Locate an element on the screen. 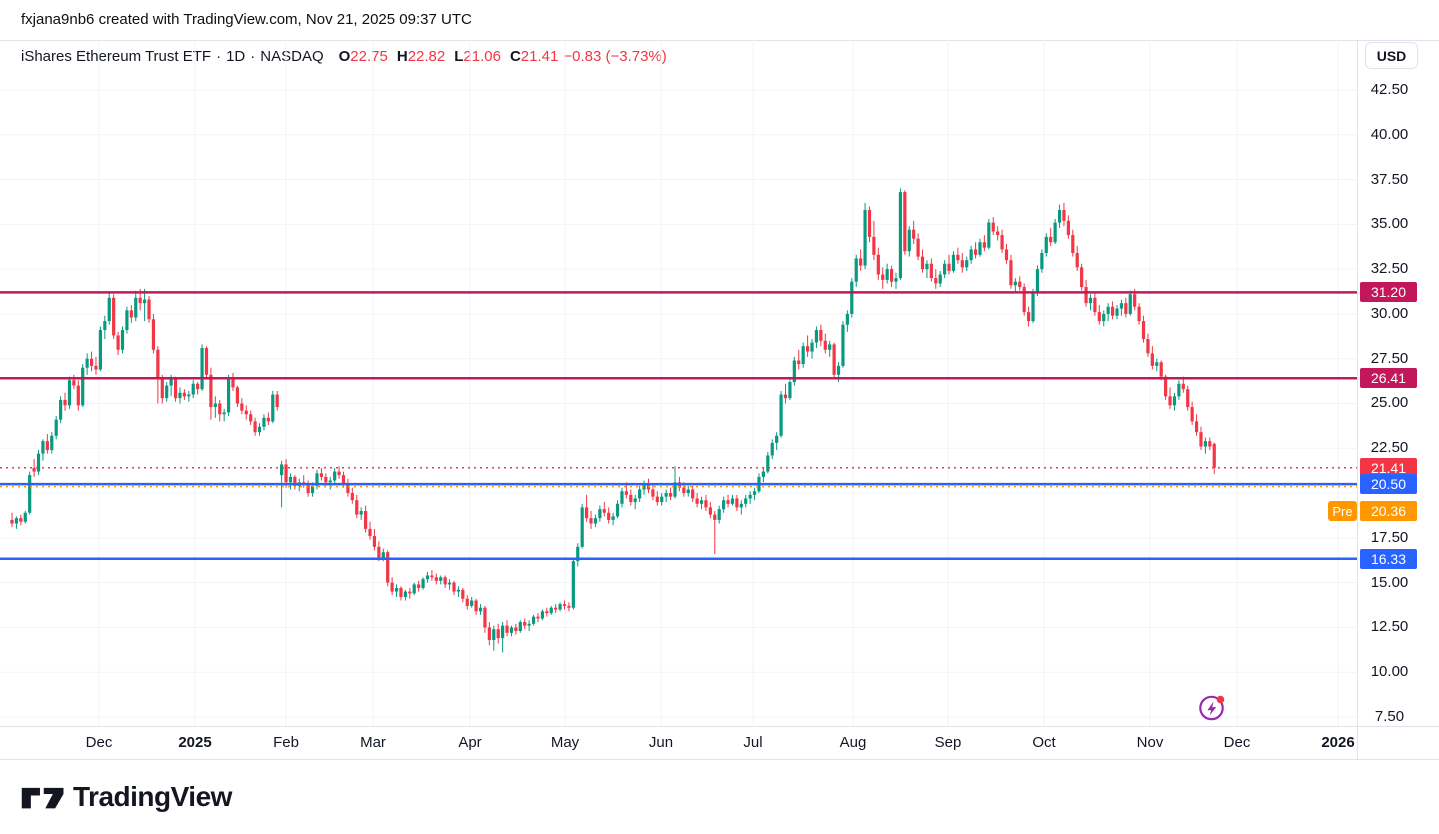 The width and height of the screenshot is (1439, 834). price-label-26.41: 26.41 is located at coordinates (1388, 378).